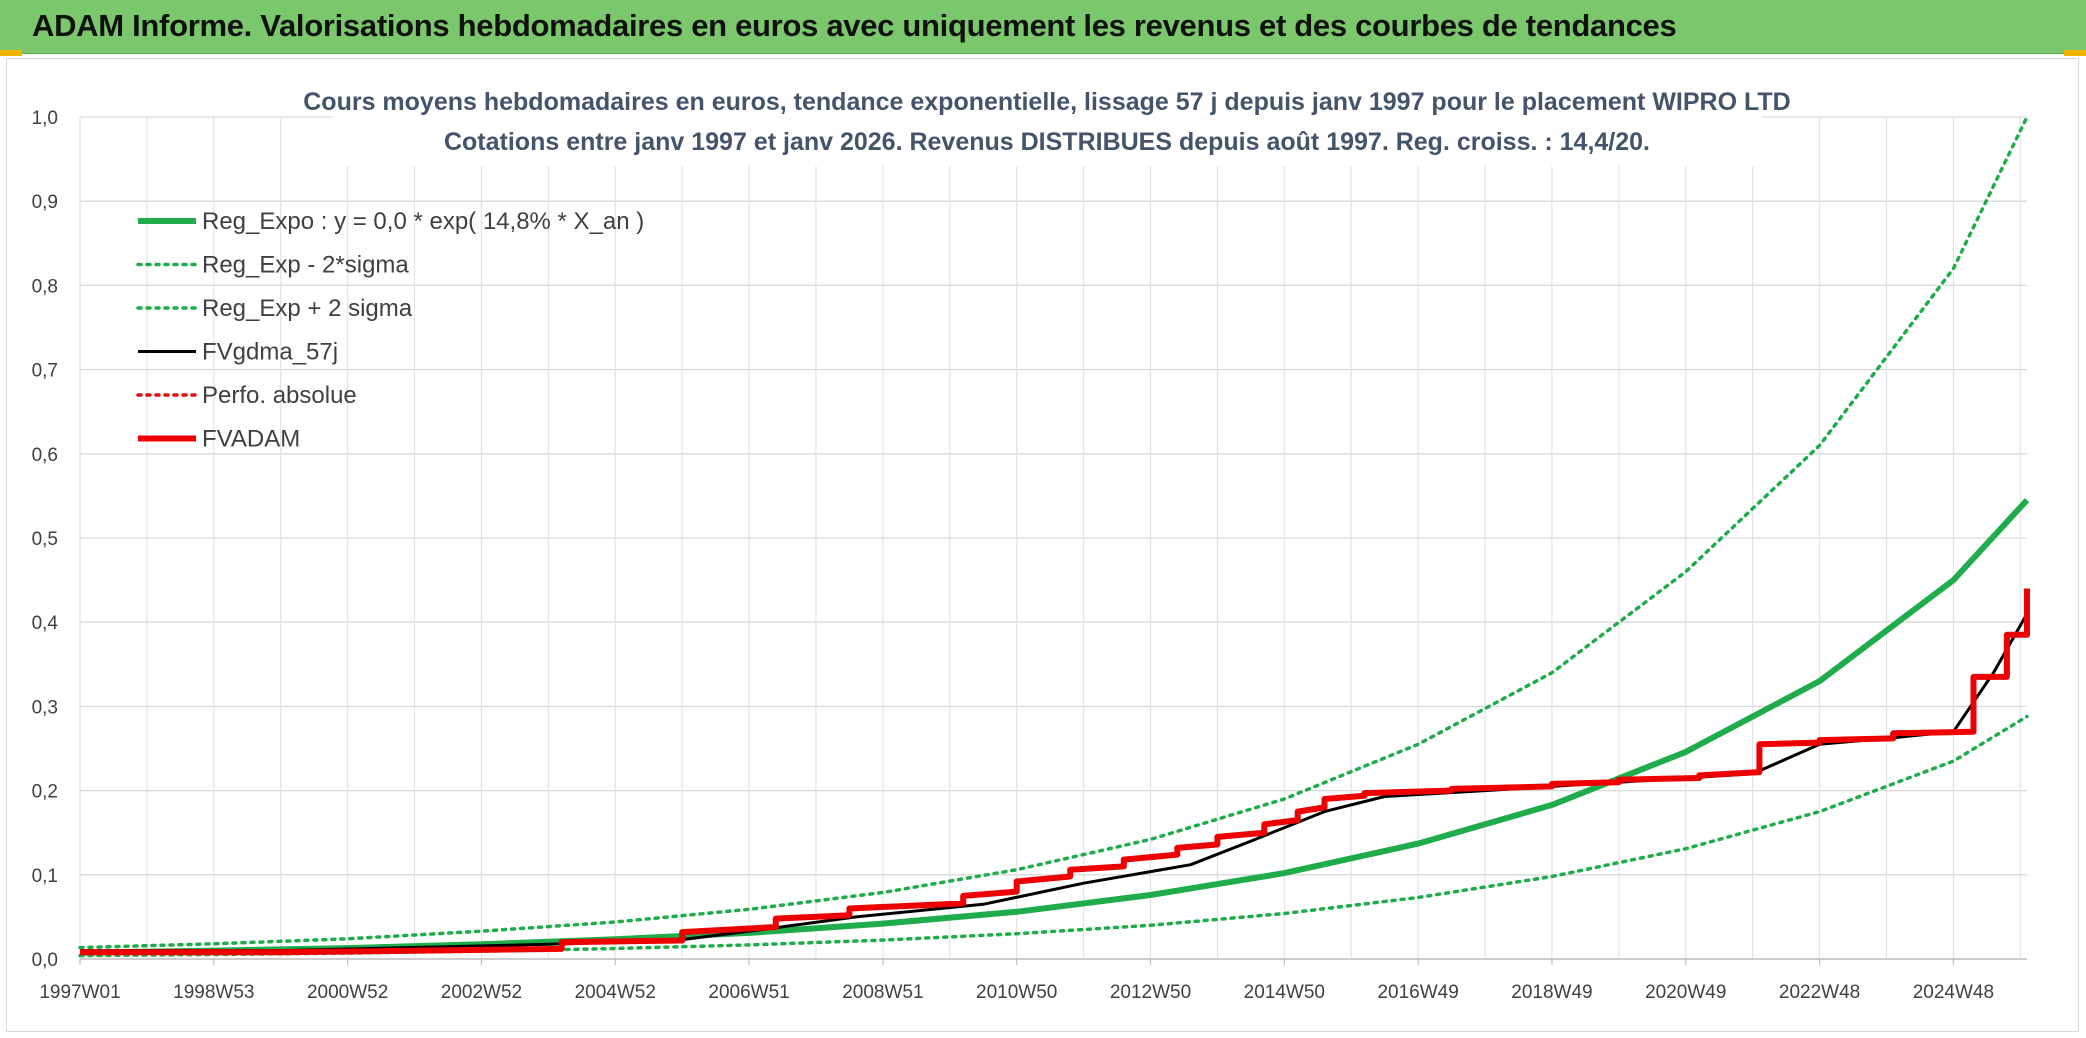 This screenshot has width=2086, height=1038. Describe the element at coordinates (423, 221) in the screenshot. I see `legend-label: Reg_Expo : y = 0,0 * exp( 14,8% * X_an )` at that location.